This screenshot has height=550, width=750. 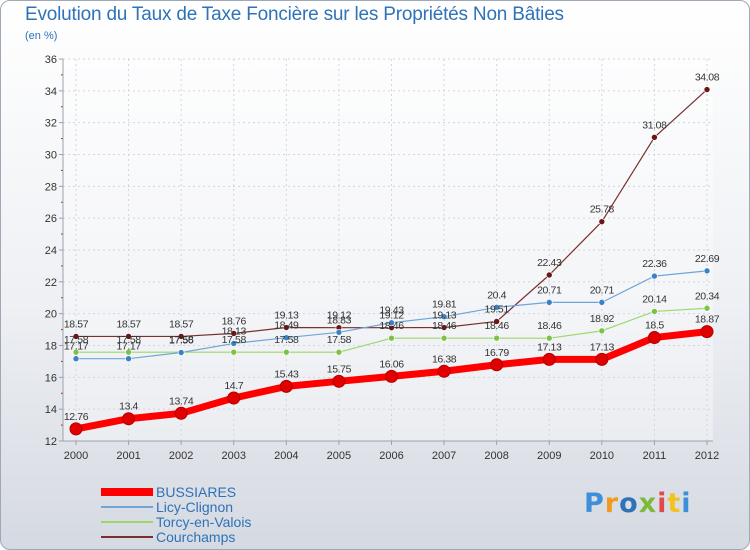 What do you see at coordinates (549, 290) in the screenshot?
I see `data-label: 20.71` at bounding box center [549, 290].